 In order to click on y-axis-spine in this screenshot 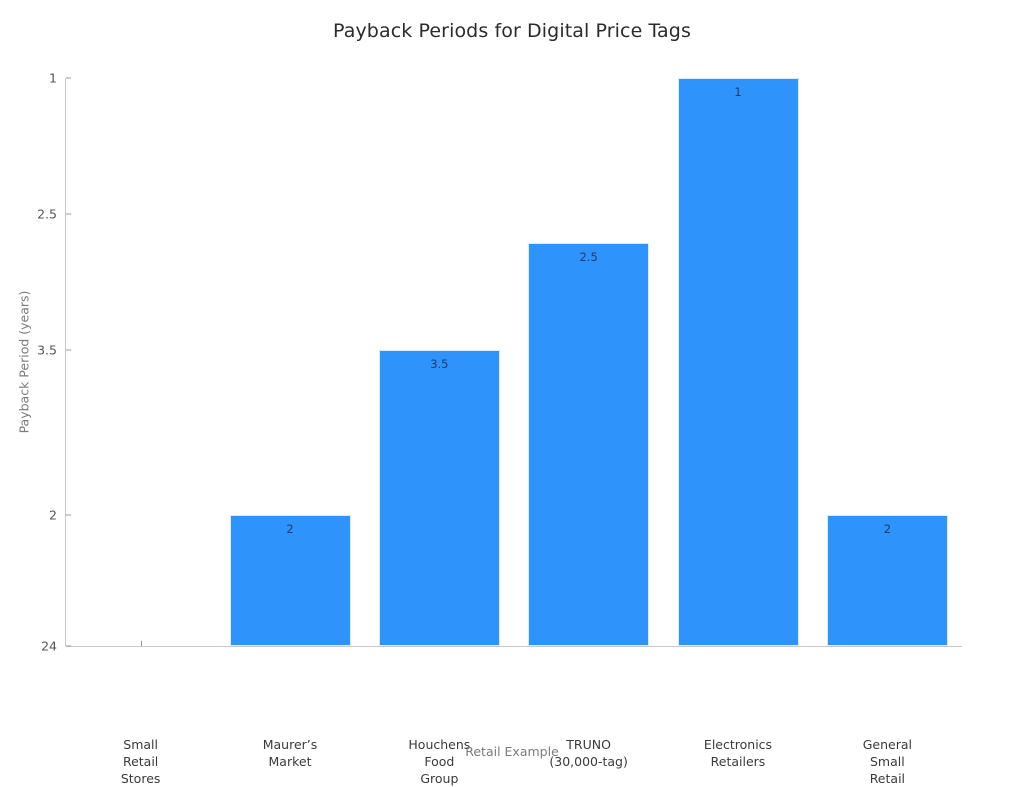, I will do `click(65, 362)`.